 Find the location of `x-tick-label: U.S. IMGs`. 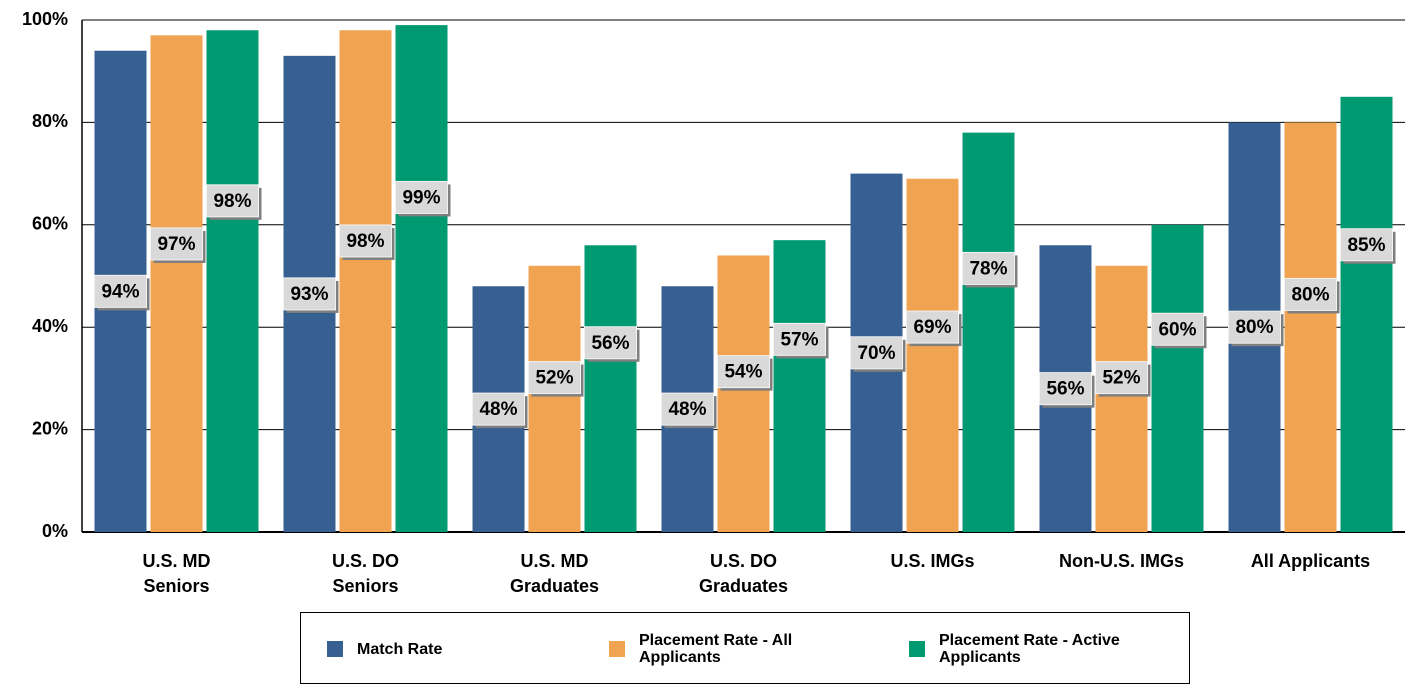

x-tick-label: U.S. IMGs is located at coordinates (932, 561).